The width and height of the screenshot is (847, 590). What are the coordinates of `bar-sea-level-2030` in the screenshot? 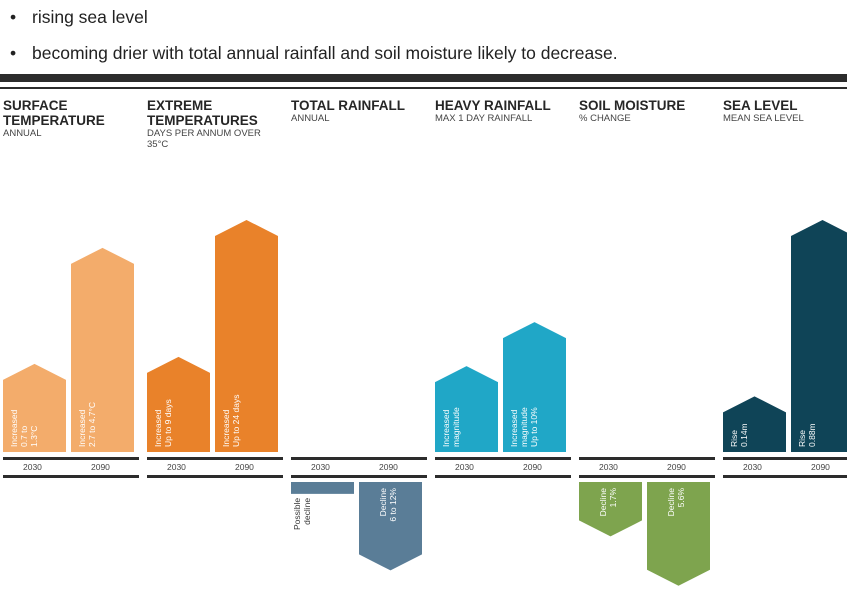 It's located at (754, 424).